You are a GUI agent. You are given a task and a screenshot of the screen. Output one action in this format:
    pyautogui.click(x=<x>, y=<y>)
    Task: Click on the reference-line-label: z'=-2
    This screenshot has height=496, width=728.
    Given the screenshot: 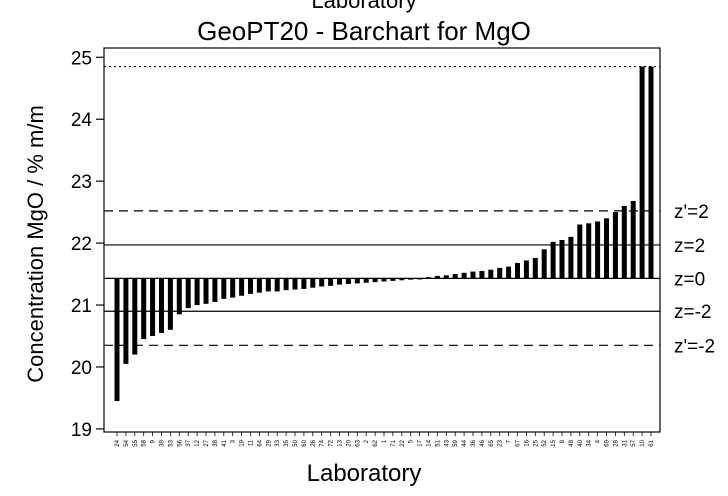 What is the action you would take?
    pyautogui.click(x=694, y=346)
    